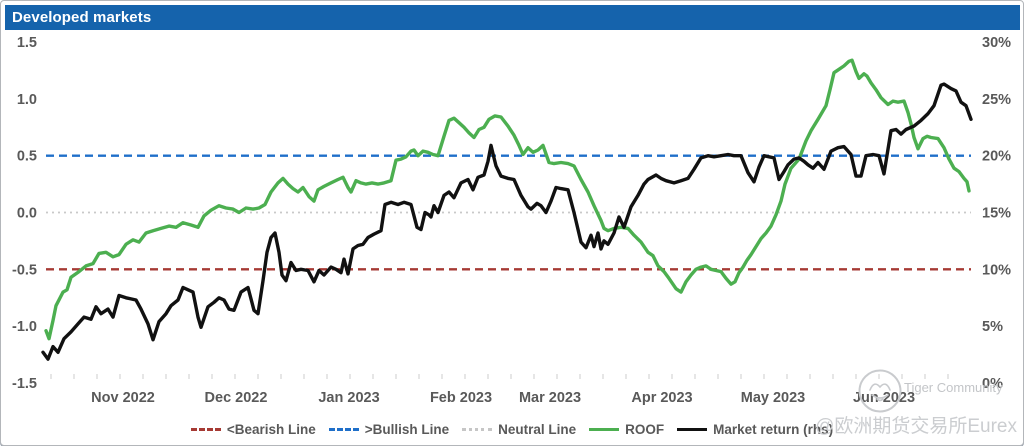 The width and height of the screenshot is (1024, 446). What do you see at coordinates (996, 214) in the screenshot?
I see `right-axis-tick-label: 15%` at bounding box center [996, 214].